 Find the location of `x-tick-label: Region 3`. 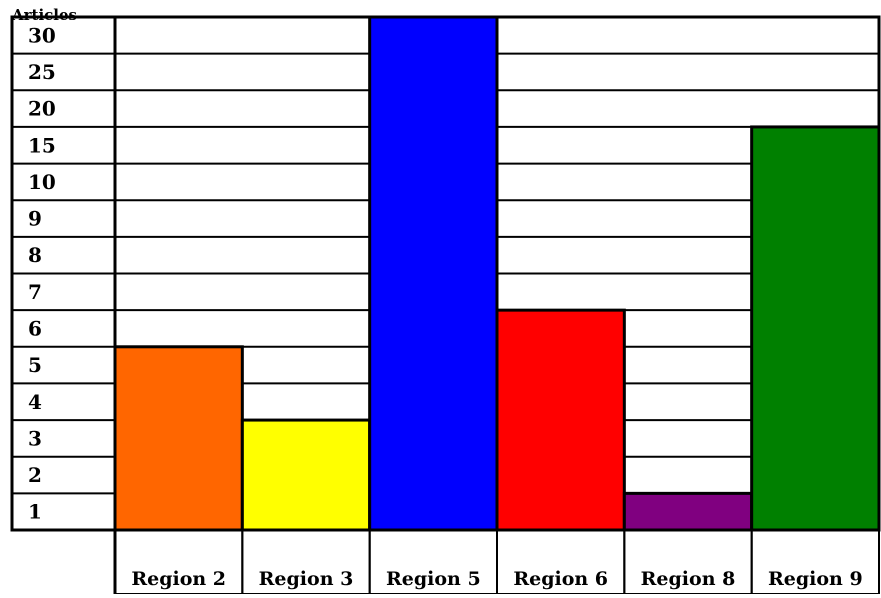

x-tick-label: Region 3 is located at coordinates (306, 579).